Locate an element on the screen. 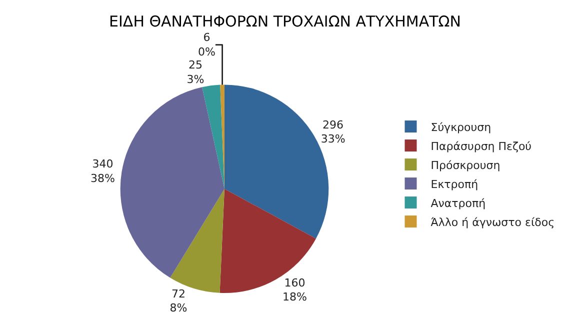  data-label: 340 38% is located at coordinates (102, 171).